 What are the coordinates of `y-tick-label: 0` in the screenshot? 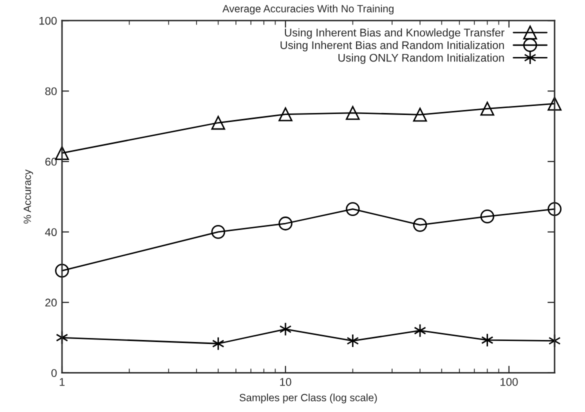 It's located at (54, 373).